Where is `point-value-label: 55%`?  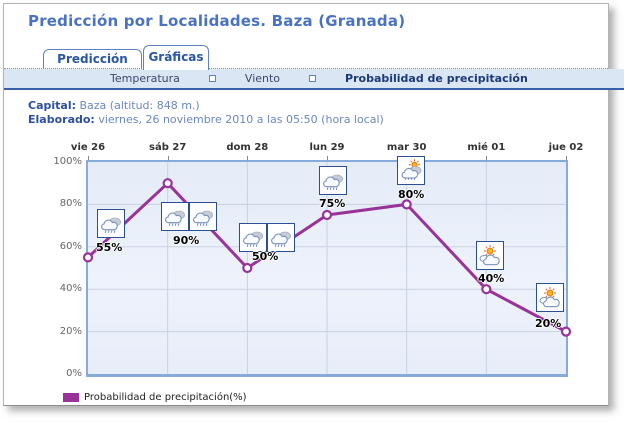 point-value-label: 55% is located at coordinates (109, 247).